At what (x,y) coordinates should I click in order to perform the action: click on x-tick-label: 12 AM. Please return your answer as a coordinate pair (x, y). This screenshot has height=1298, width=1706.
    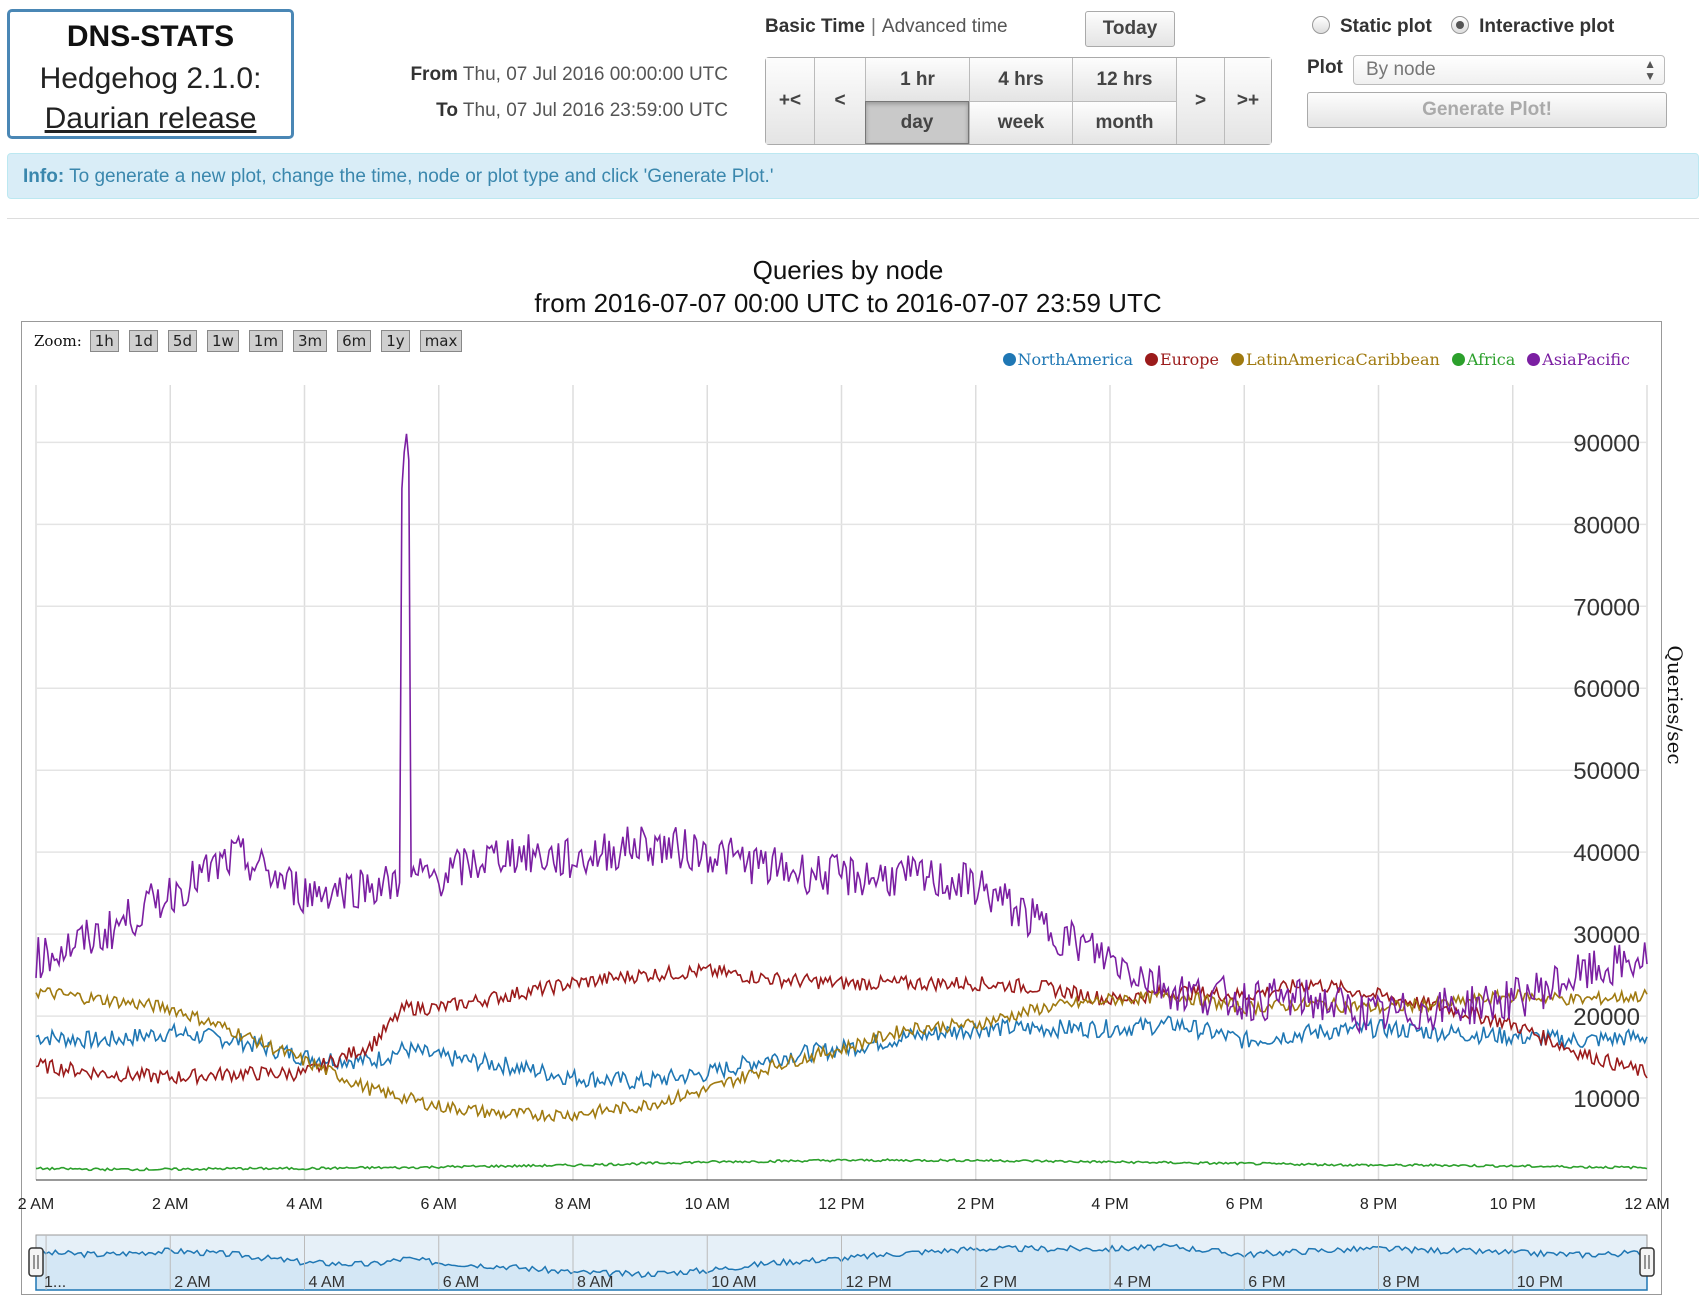
    Looking at the image, I should click on (1646, 1204).